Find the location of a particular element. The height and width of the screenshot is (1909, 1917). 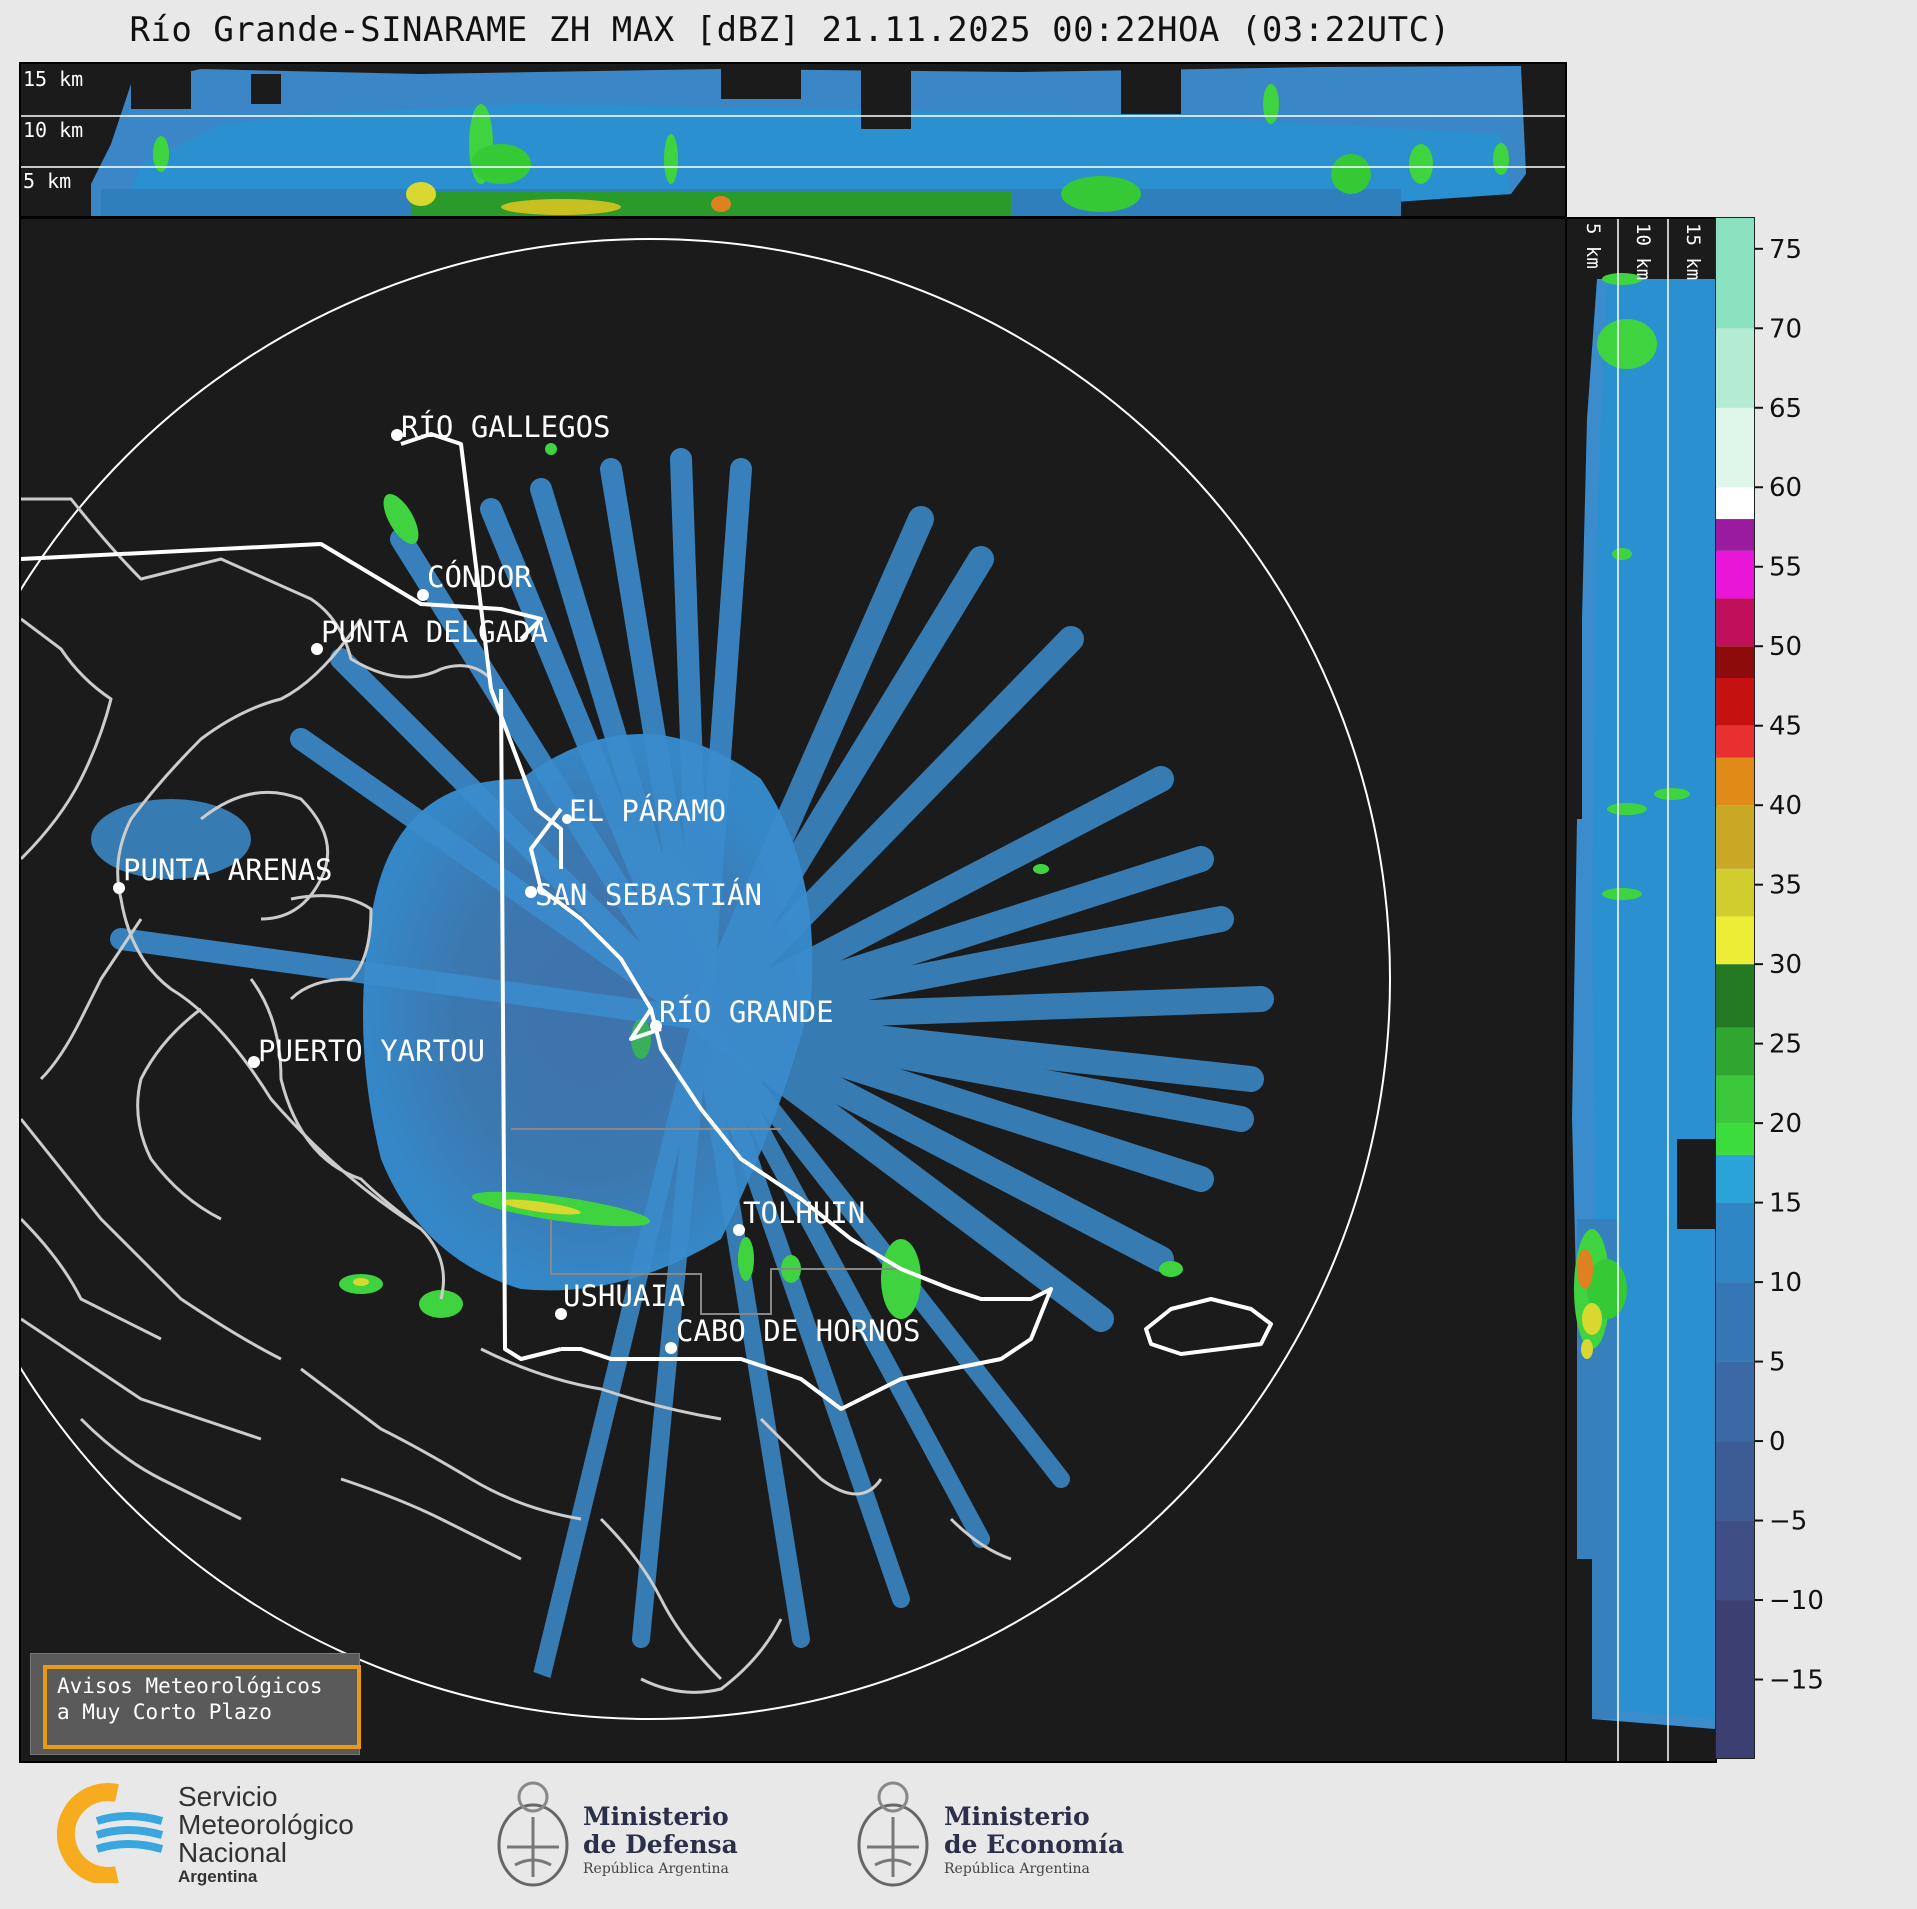

colorbar-tick-label: 50 is located at coordinates (1785, 647).